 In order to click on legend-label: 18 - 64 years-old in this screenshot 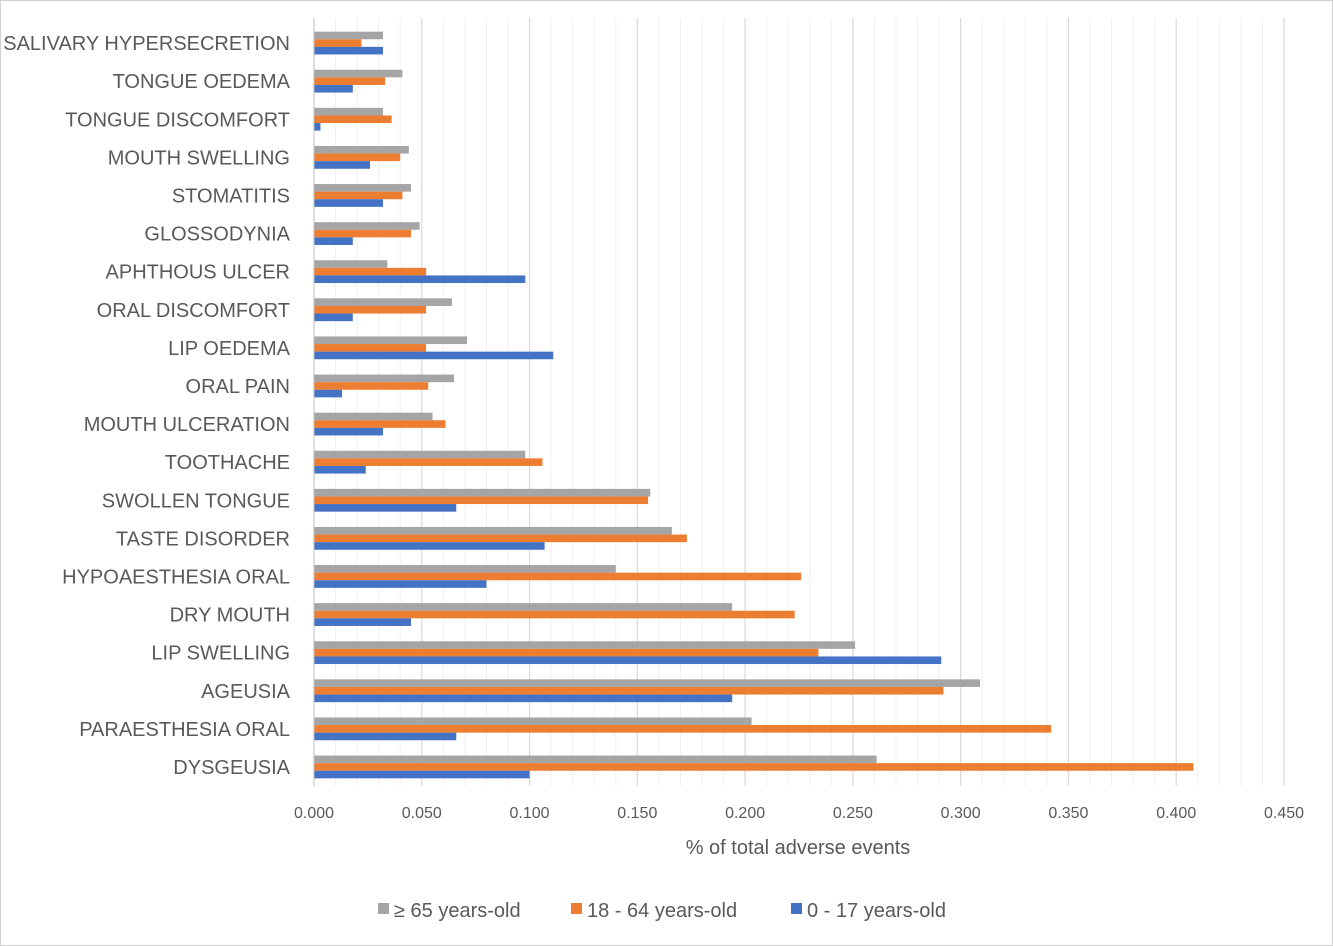, I will do `click(662, 911)`.